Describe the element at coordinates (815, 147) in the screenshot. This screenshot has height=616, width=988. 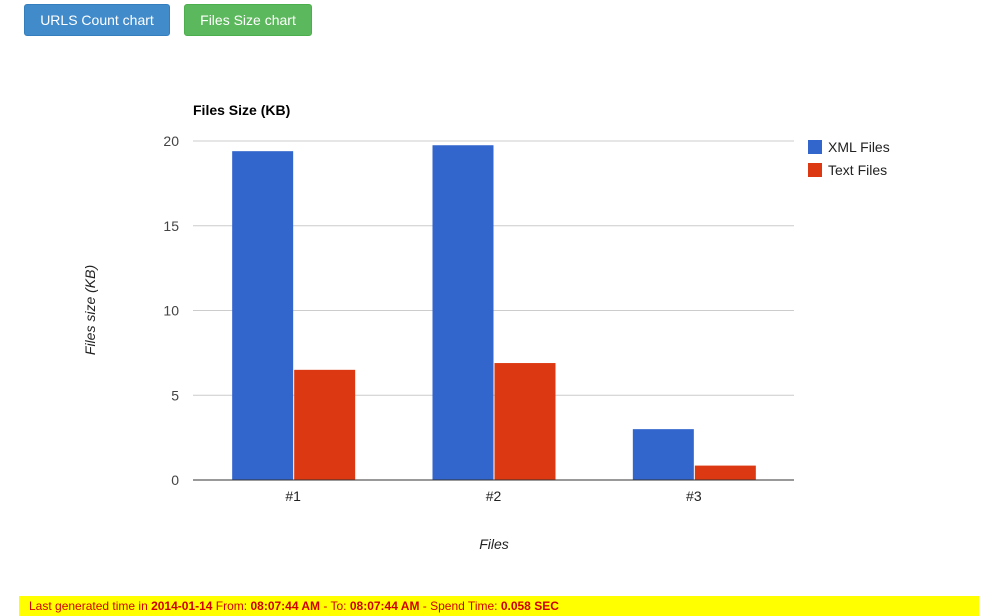
I see `legend-swatch-xml` at that location.